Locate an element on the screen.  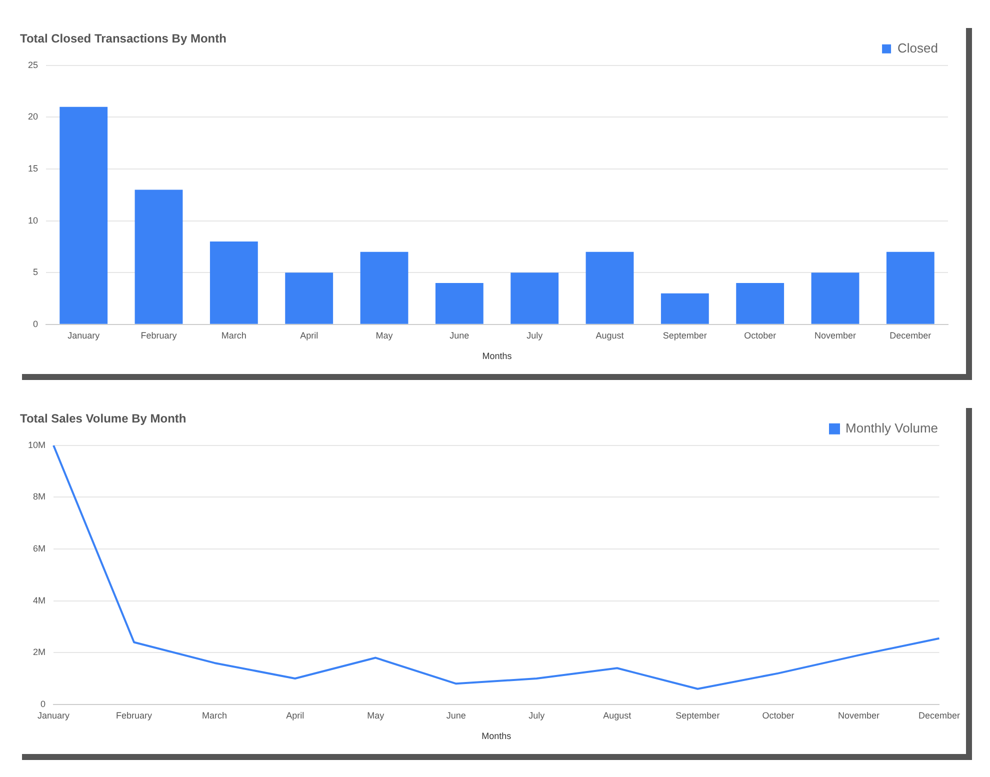
y-tick-label: 10M is located at coordinates (37, 445).